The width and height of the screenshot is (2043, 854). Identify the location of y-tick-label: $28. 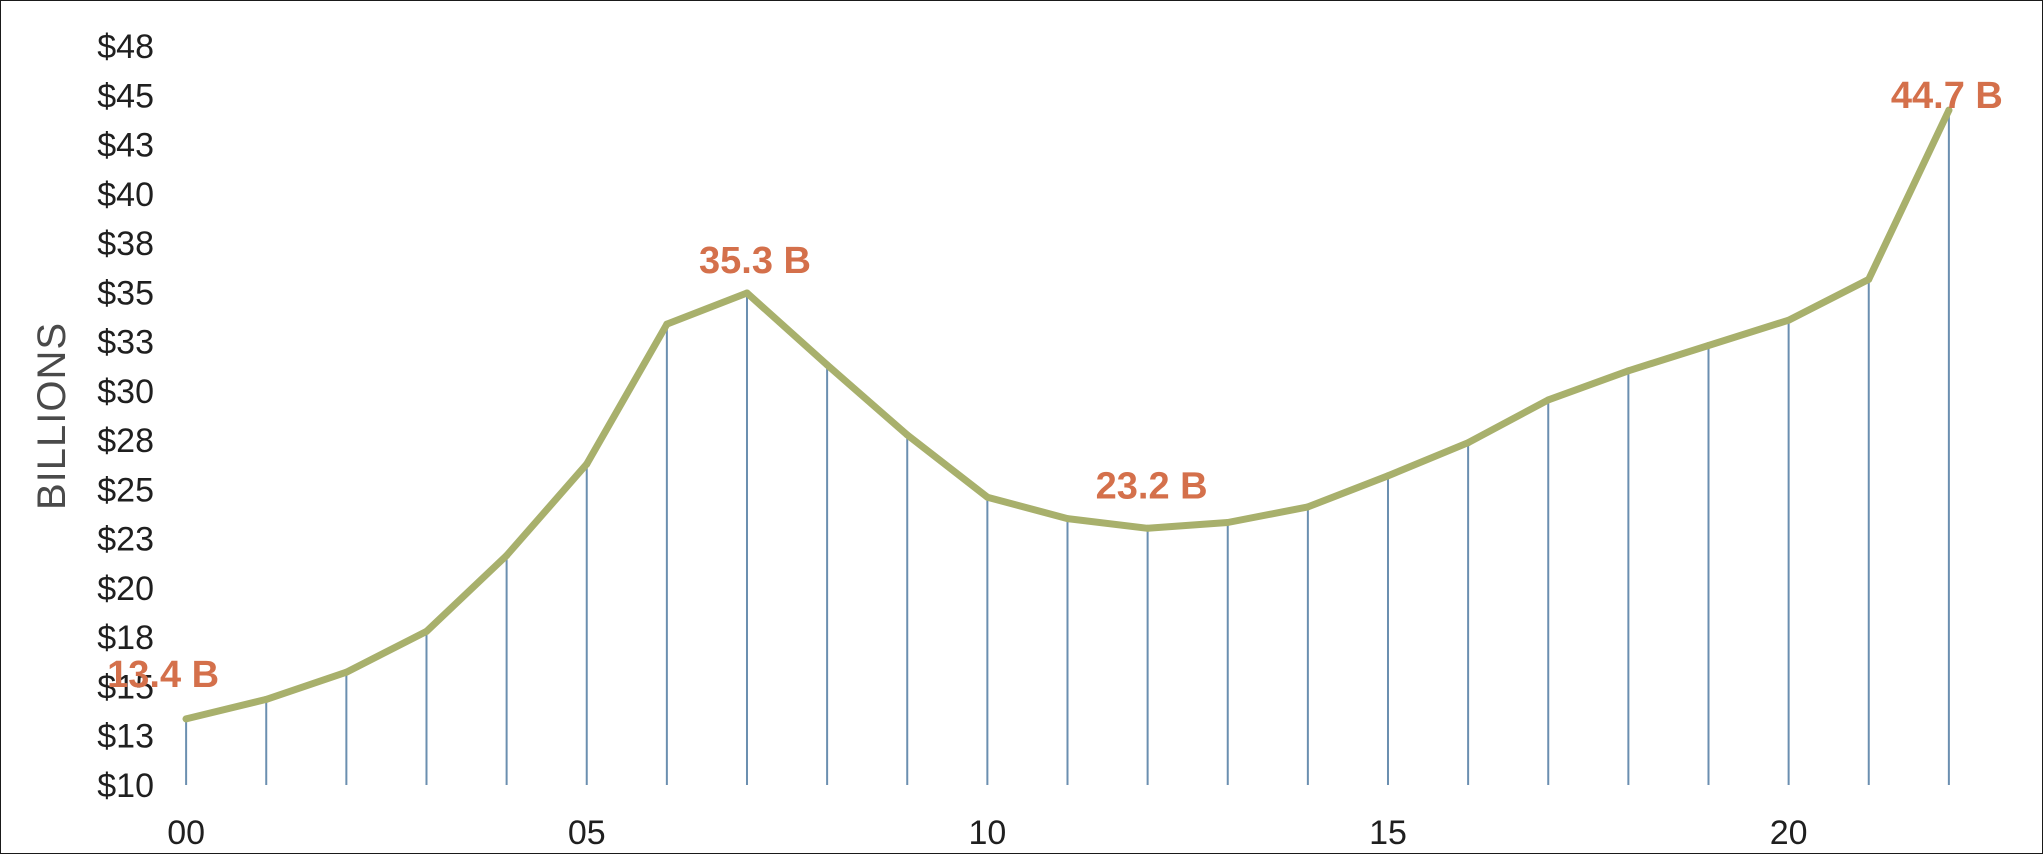
(125, 441).